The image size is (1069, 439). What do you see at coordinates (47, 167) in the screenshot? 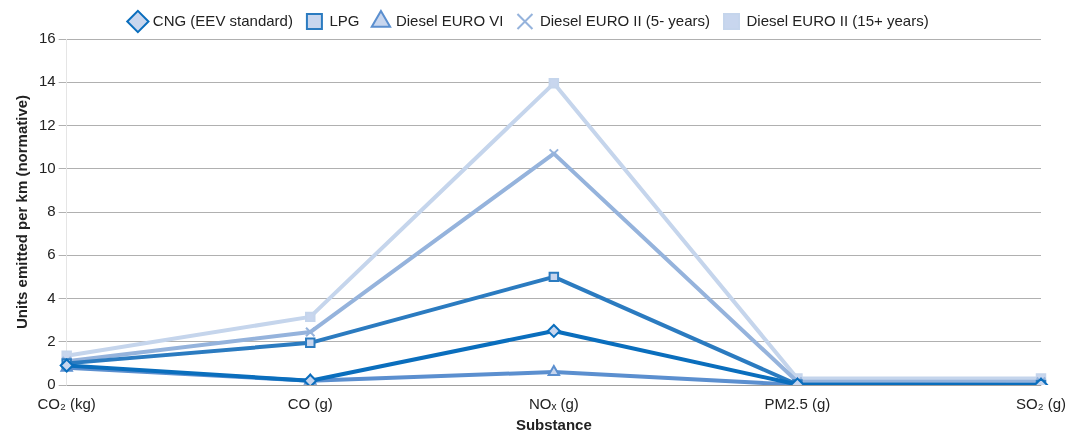
I see `y-tick-label: 10` at bounding box center [47, 167].